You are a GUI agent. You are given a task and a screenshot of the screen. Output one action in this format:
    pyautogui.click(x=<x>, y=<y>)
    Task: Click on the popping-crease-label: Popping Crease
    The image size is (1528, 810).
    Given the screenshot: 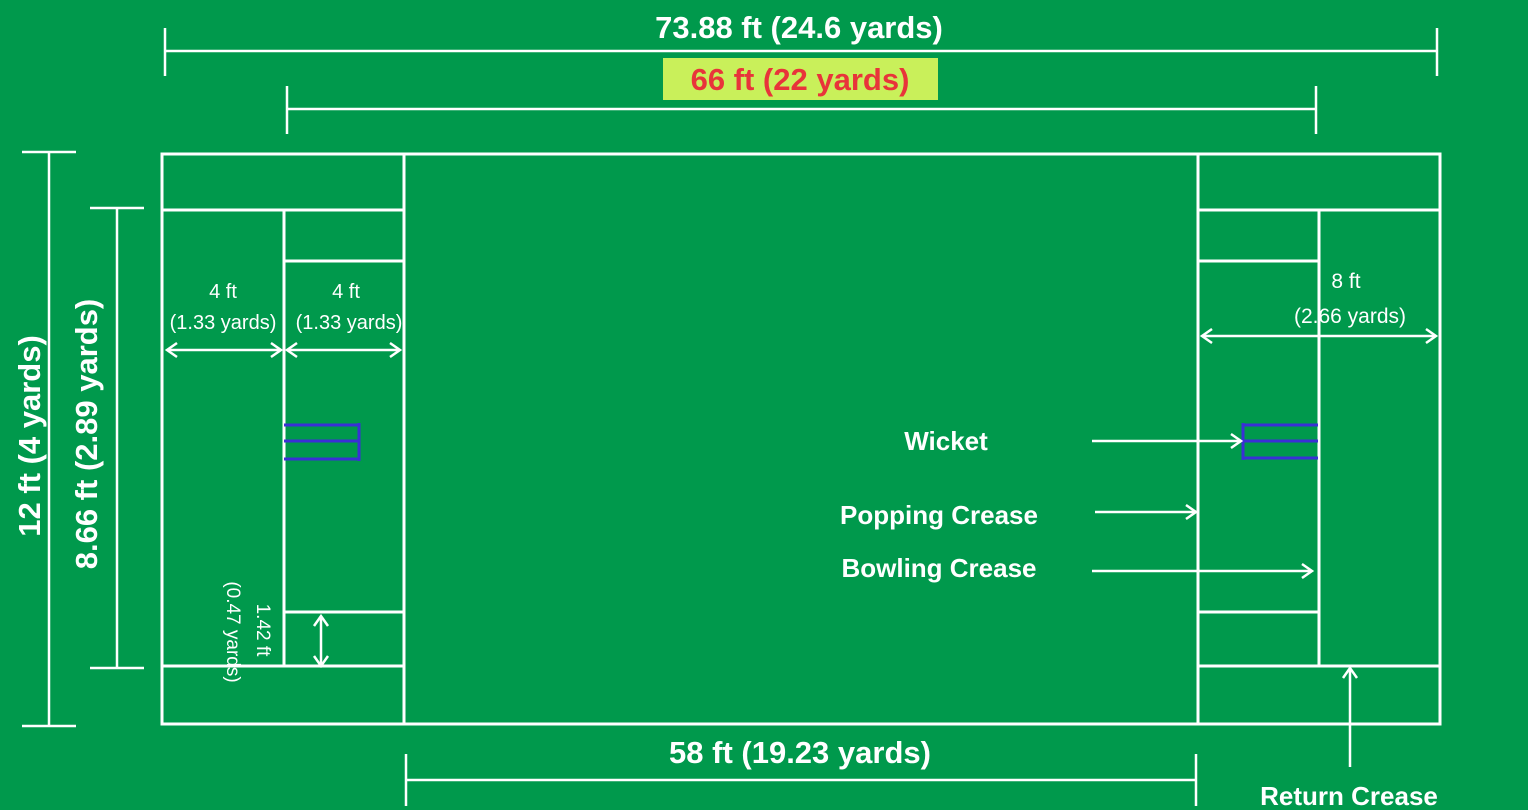 What is the action you would take?
    pyautogui.click(x=939, y=515)
    